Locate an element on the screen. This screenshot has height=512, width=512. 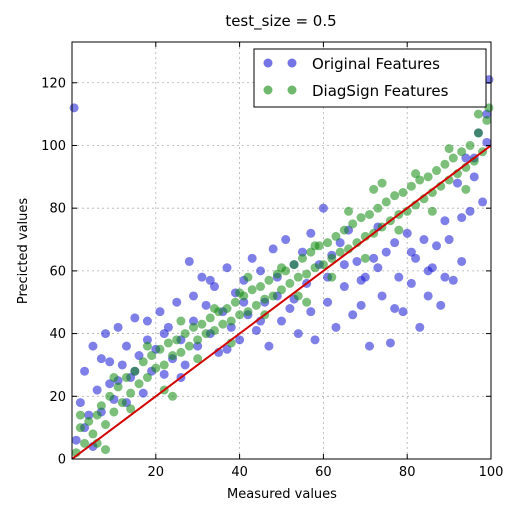
x-tick-label: 60 is located at coordinates (323, 472).